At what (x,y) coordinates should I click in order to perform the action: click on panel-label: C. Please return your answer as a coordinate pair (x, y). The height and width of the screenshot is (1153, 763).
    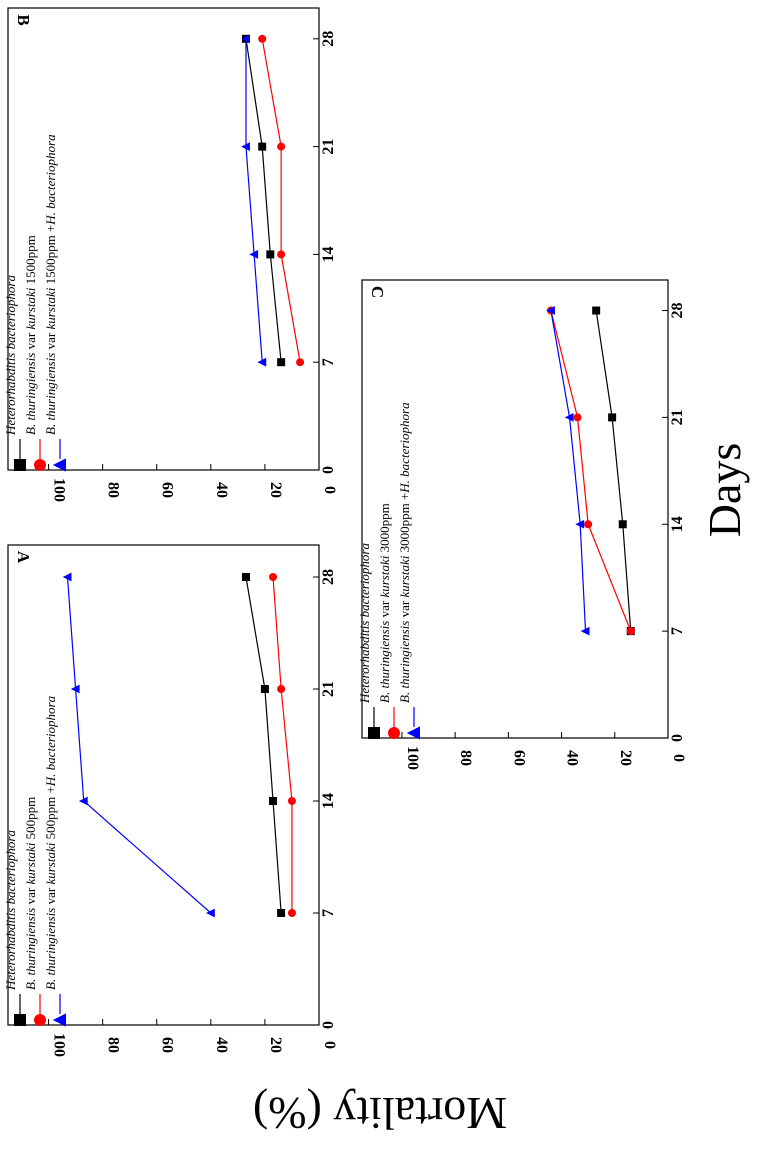
    Looking at the image, I should click on (377, 292).